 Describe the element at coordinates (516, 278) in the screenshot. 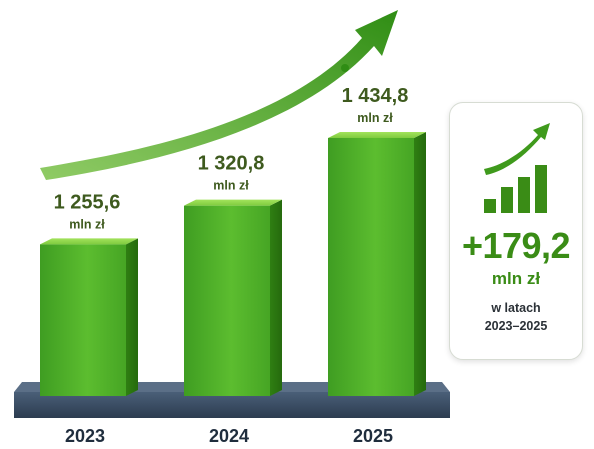

I see `summary-unit: mln zł` at that location.